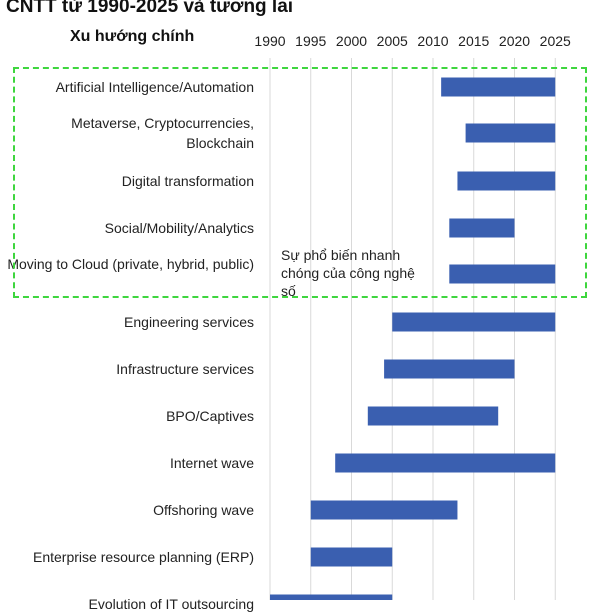 The image size is (600, 614). Describe the element at coordinates (210, 416) in the screenshot. I see `category-label: BPO/Captives` at that location.